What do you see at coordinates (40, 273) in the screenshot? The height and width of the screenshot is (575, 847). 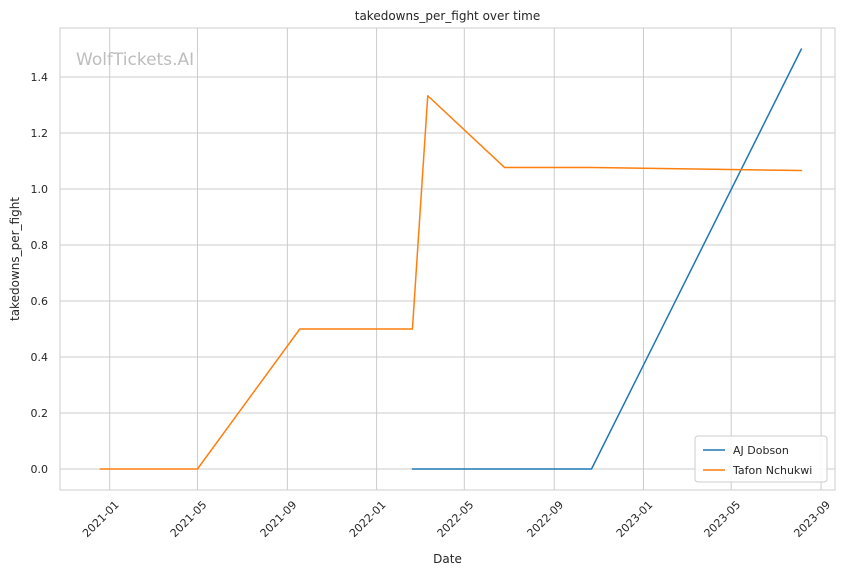 I see `y-axis: 0.0 0.2 0.4 0.6 0.8 1.0 1.2 1.4` at bounding box center [40, 273].